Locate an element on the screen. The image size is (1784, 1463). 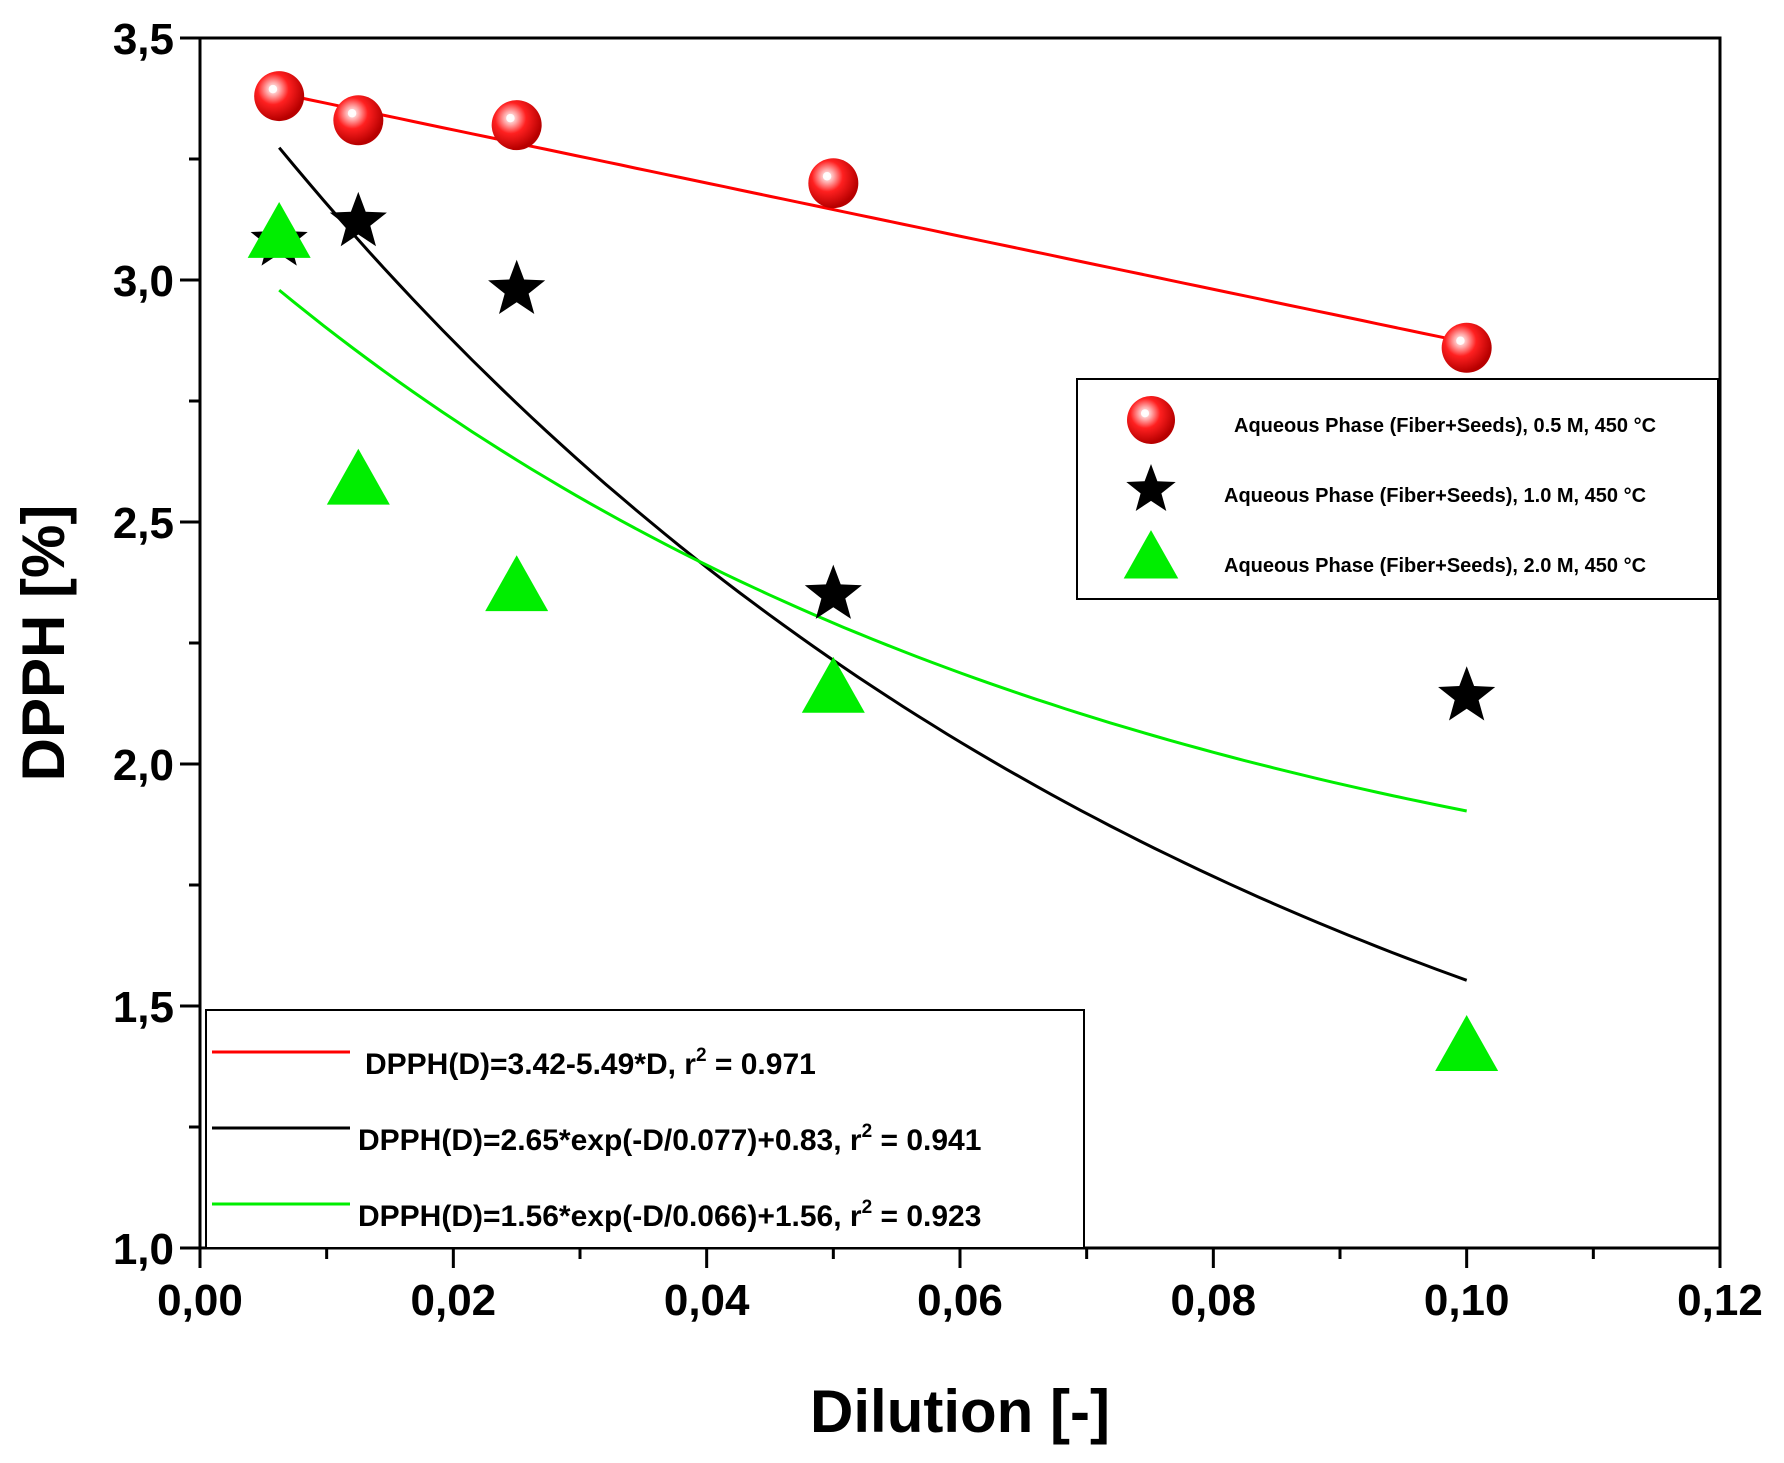
x-tick-label: 0,02 is located at coordinates (454, 1300).